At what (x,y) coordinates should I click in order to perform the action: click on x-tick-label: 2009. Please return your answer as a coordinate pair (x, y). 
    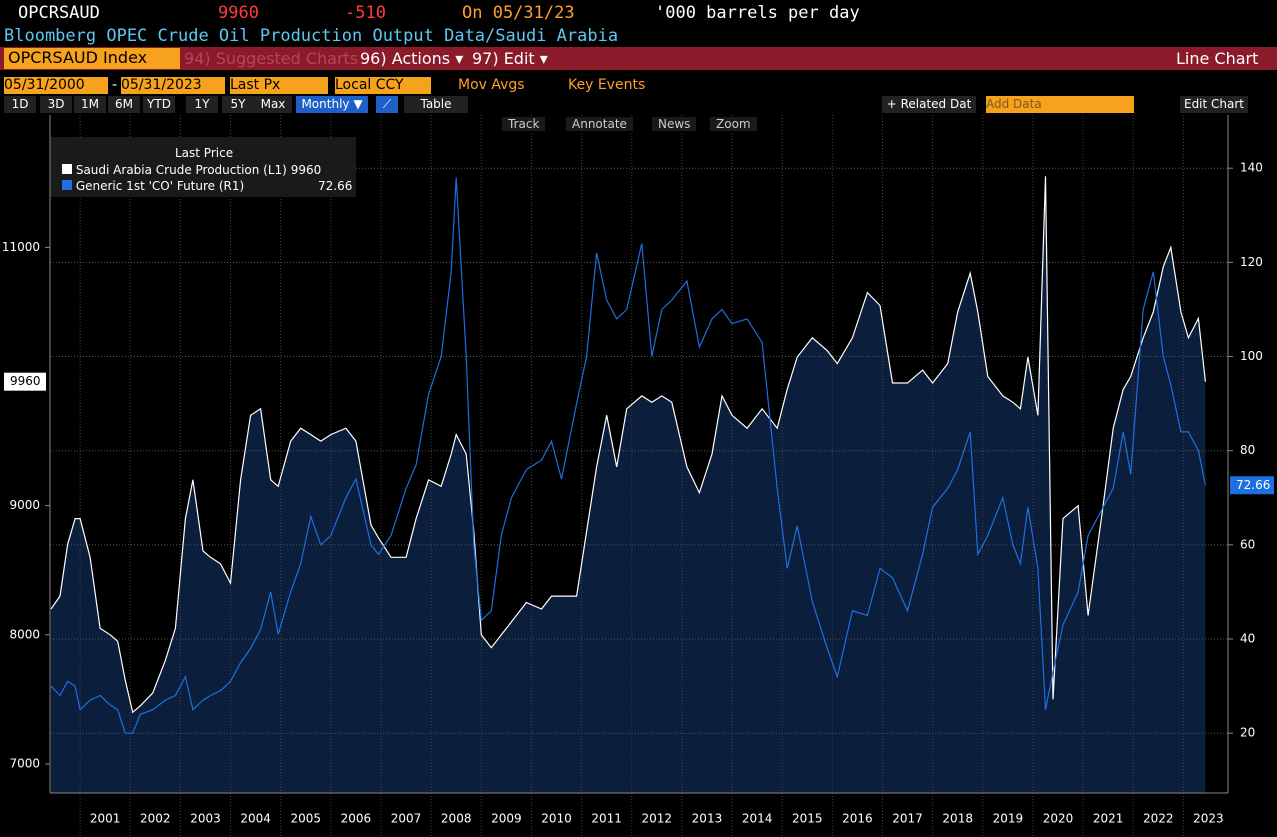
    Looking at the image, I should click on (506, 819).